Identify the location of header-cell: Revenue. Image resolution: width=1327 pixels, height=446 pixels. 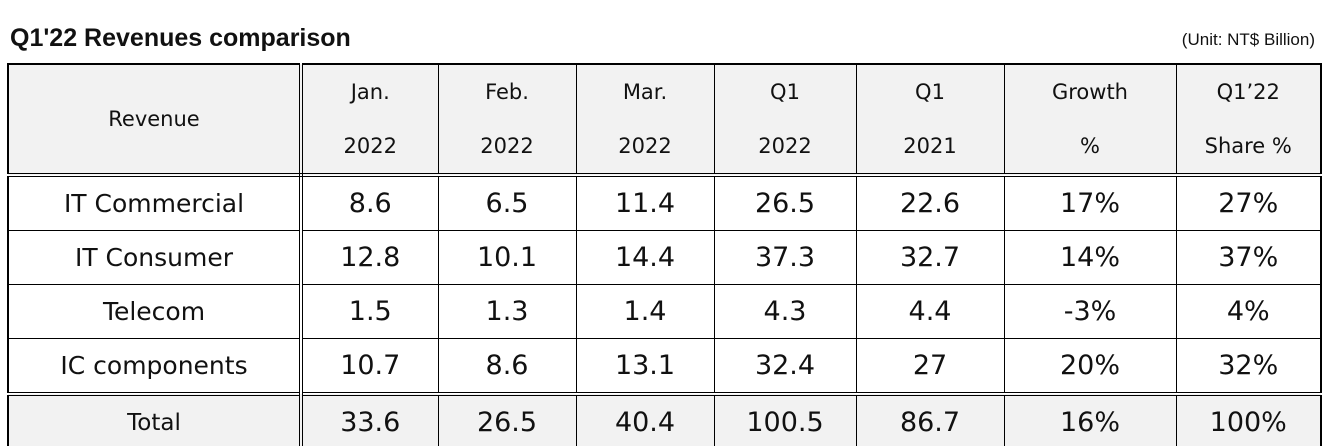
(155, 120).